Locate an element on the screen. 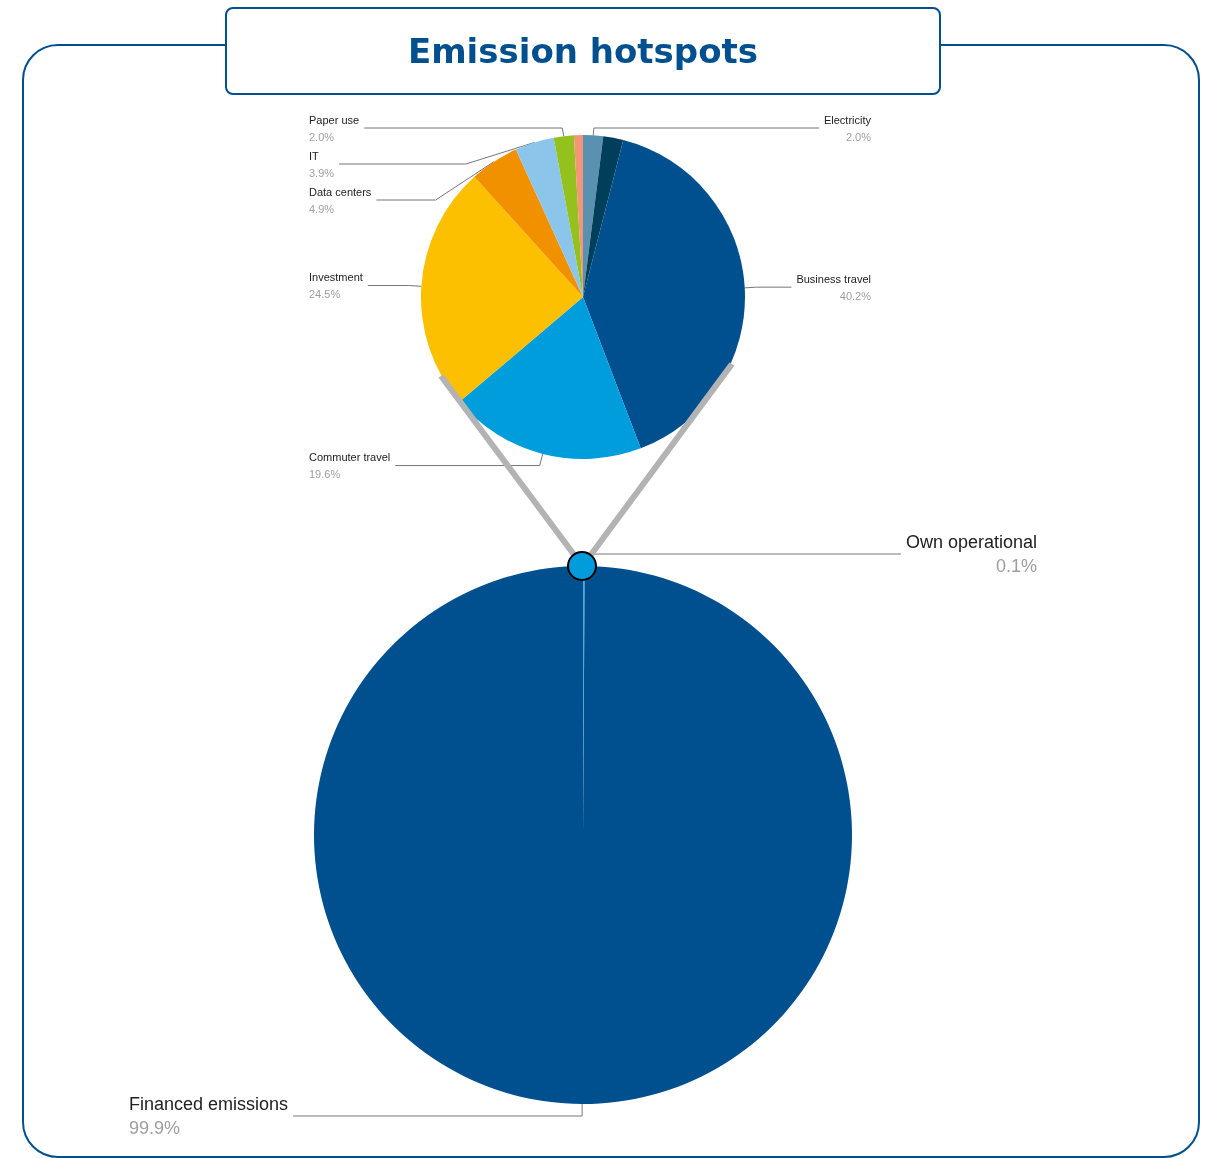 The height and width of the screenshot is (1158, 1208). slice-label: Investment is located at coordinates (336, 277).